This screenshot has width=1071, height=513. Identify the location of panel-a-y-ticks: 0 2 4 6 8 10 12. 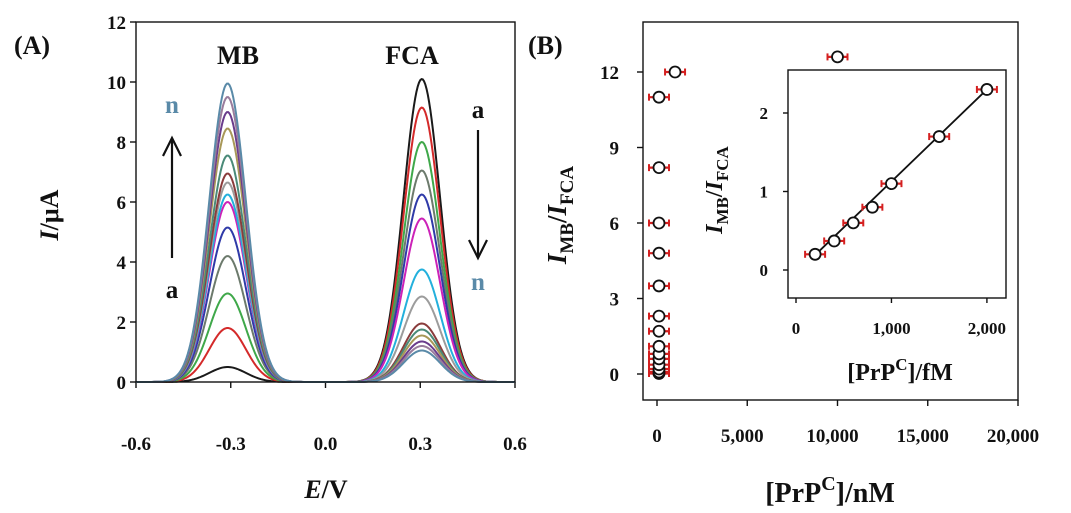
(121, 203).